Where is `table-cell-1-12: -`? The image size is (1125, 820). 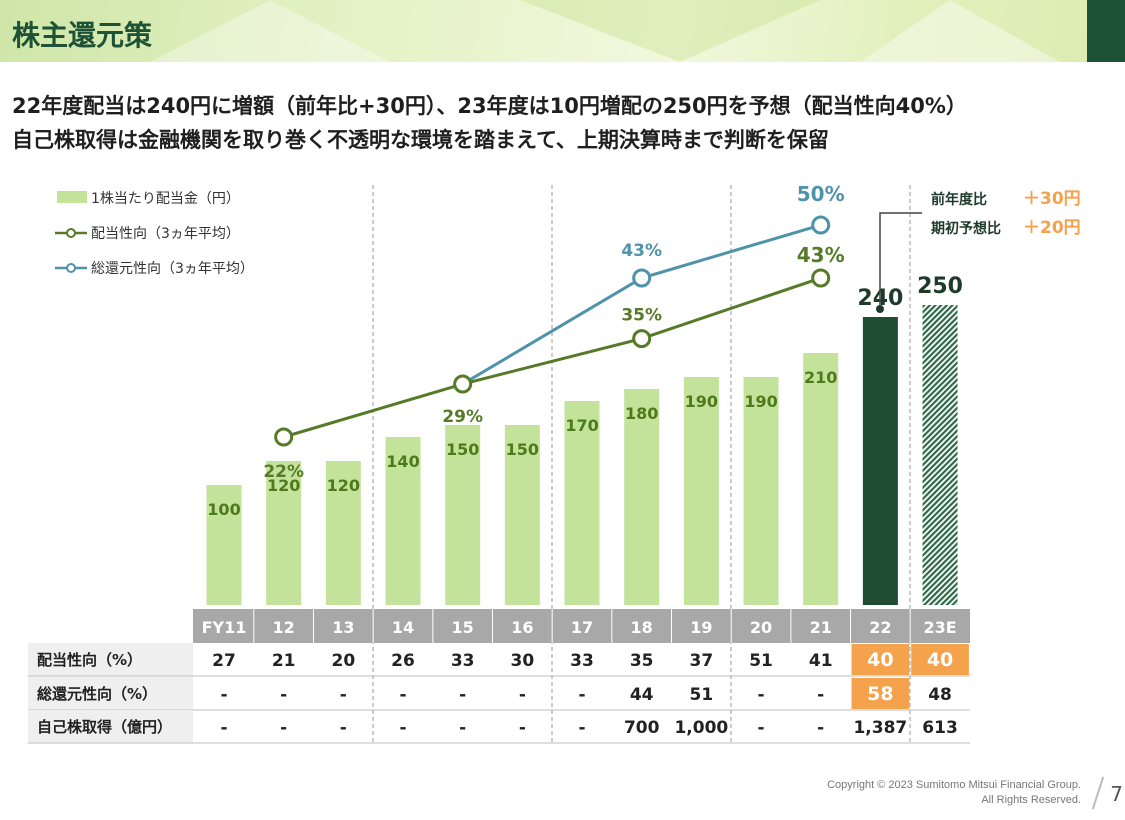
table-cell-1-12: - is located at coordinates (283, 695).